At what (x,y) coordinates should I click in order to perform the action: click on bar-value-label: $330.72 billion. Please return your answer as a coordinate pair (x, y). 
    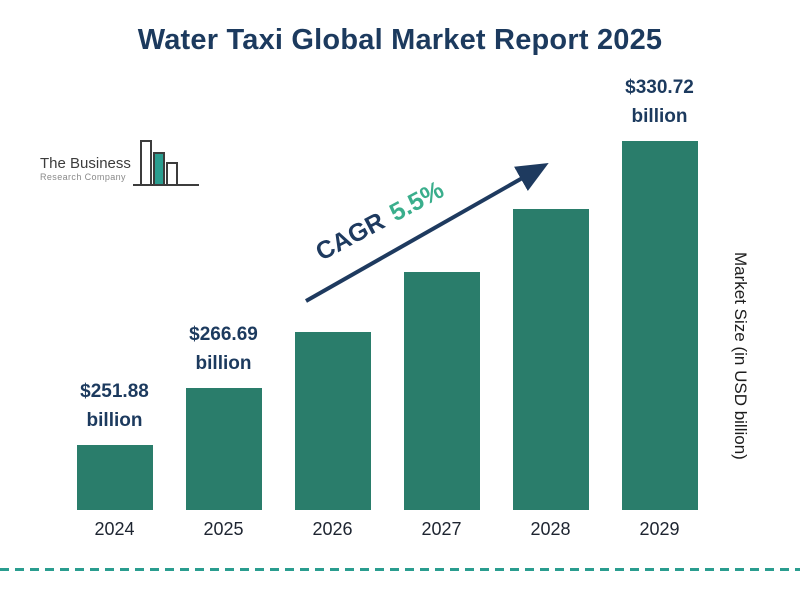
    Looking at the image, I should click on (660, 102).